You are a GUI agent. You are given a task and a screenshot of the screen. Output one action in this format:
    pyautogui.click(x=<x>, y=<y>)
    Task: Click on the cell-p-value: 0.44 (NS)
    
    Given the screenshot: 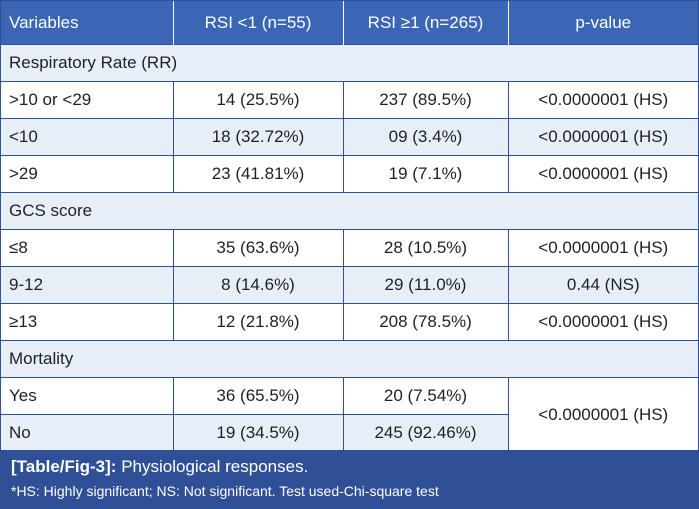 What is the action you would take?
    pyautogui.click(x=602, y=285)
    